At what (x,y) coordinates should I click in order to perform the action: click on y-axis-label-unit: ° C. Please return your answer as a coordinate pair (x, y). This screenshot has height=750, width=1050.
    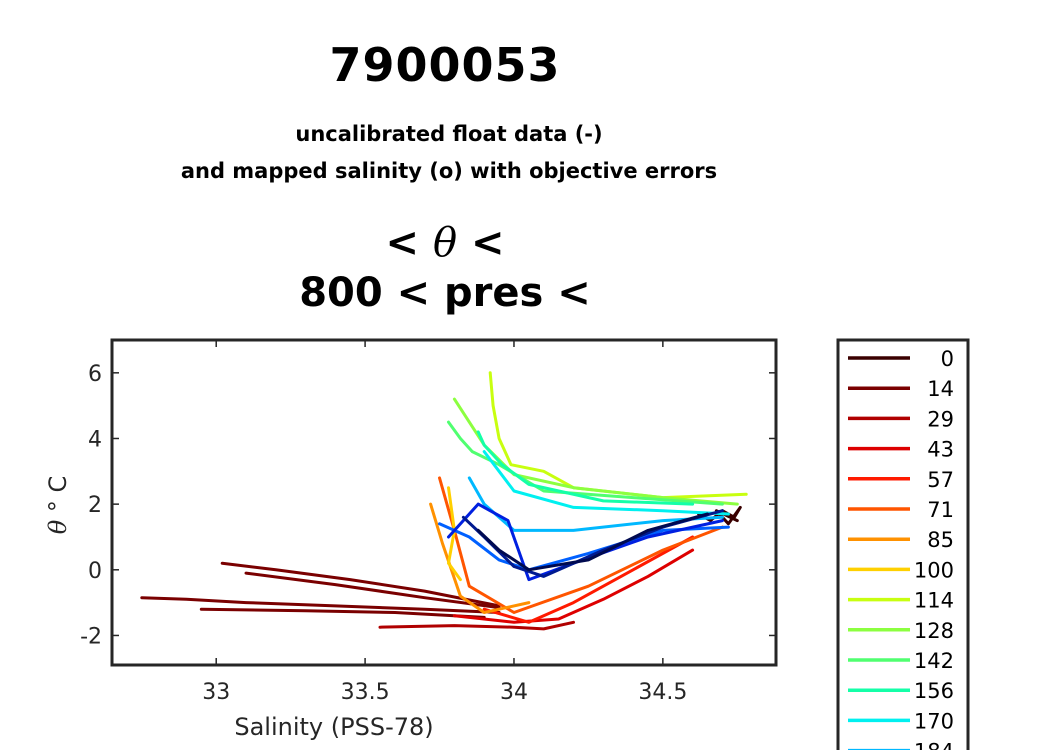
    Looking at the image, I should click on (58, 498).